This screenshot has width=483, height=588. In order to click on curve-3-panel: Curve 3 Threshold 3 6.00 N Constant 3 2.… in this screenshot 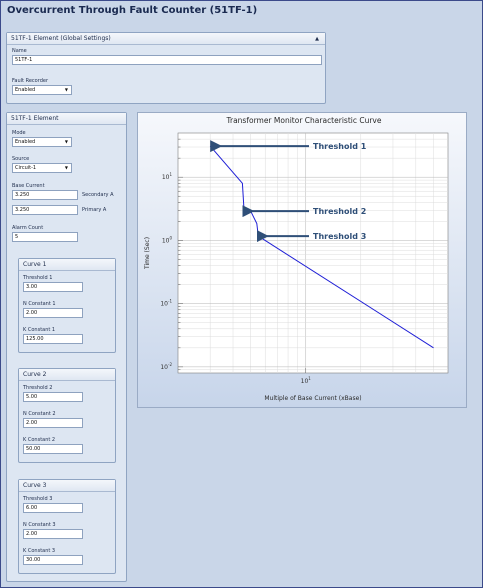, I will do `click(67, 526)`.